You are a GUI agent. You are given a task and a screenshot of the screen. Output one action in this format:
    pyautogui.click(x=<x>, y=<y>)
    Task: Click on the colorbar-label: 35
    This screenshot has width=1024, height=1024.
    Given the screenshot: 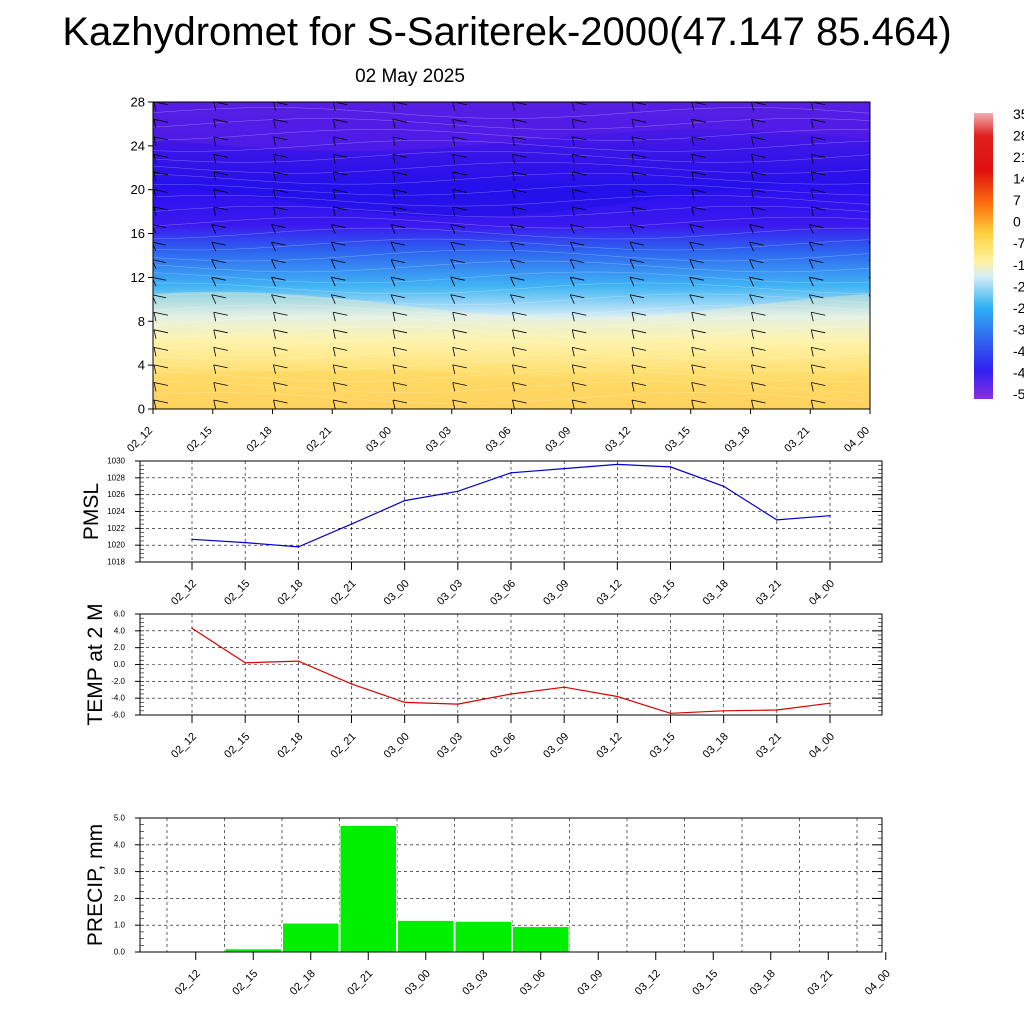 What is the action you would take?
    pyautogui.click(x=1018, y=114)
    